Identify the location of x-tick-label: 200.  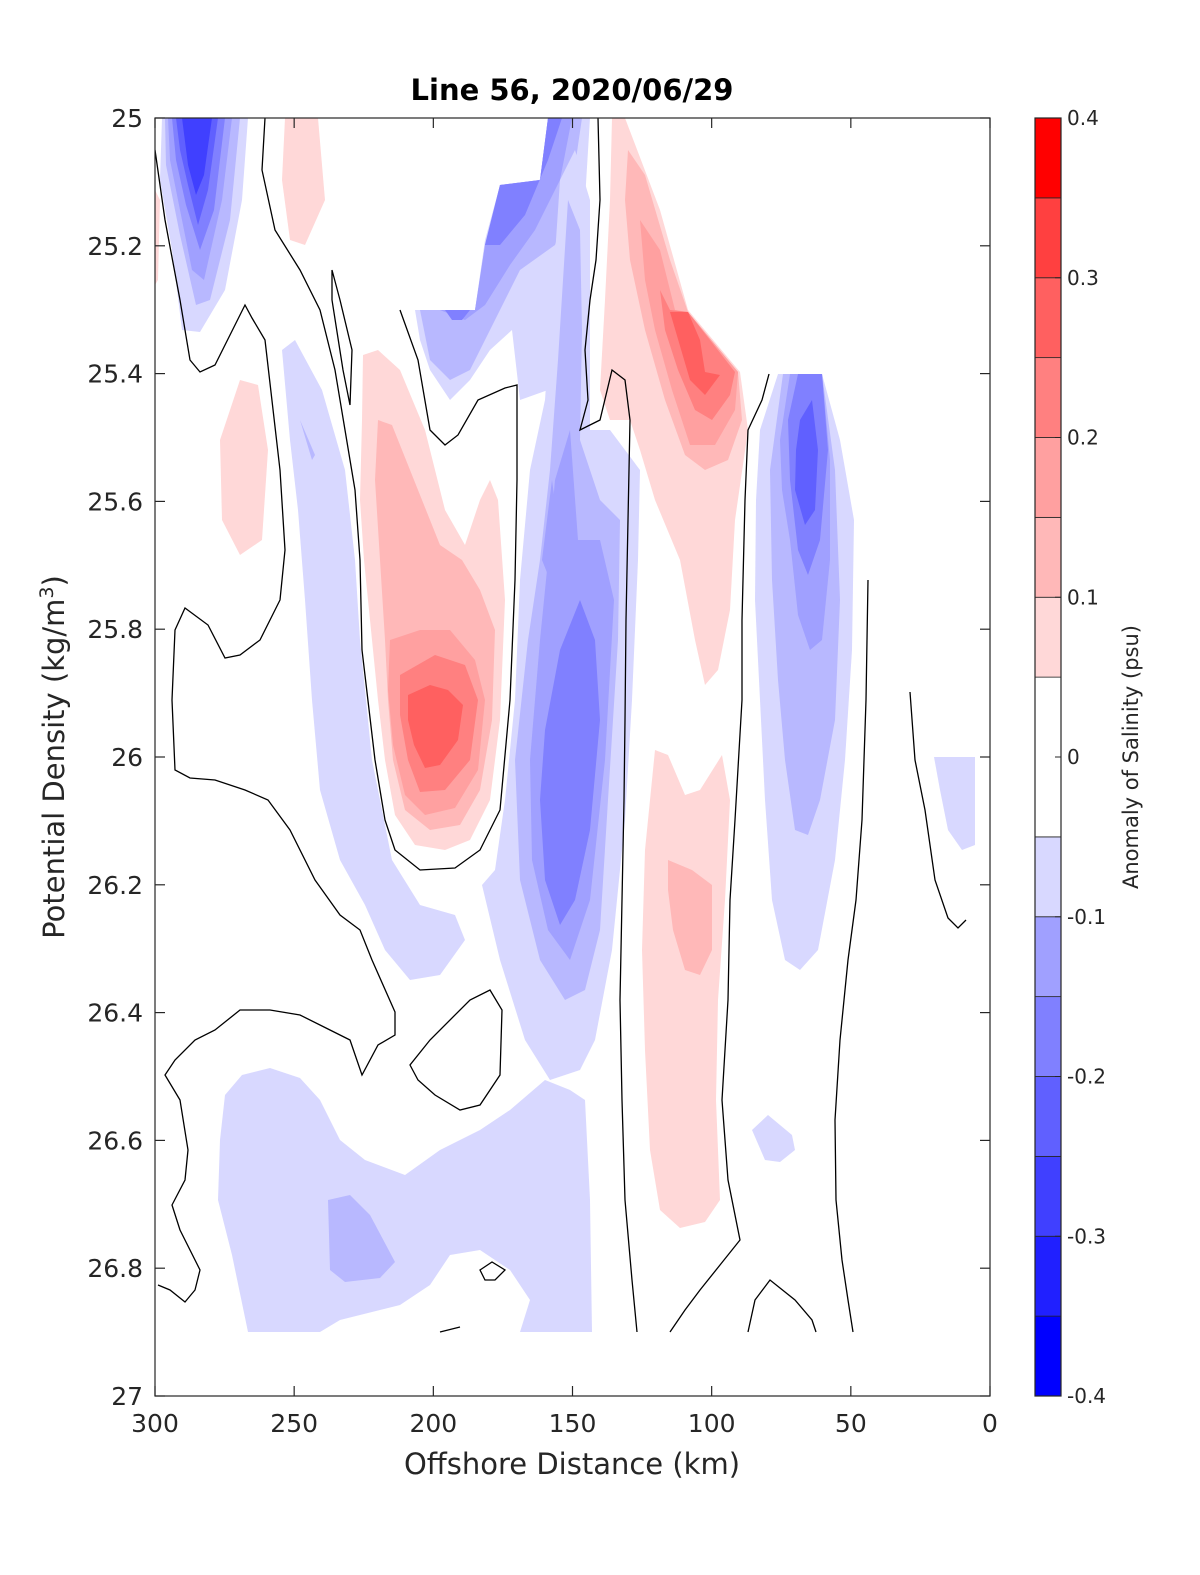
(433, 1423).